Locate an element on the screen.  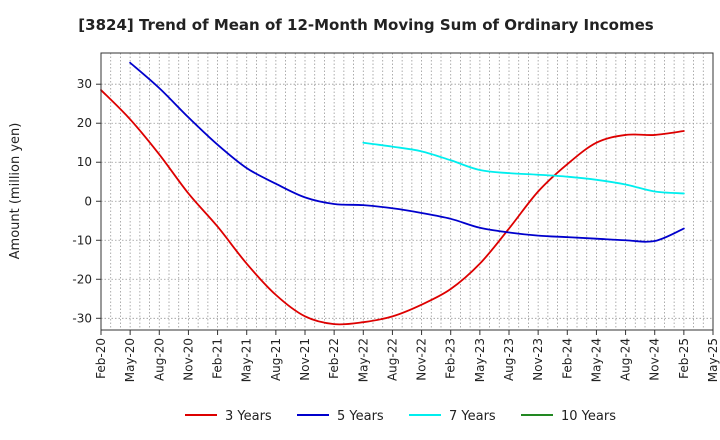
legend-item-3-years: 3 Years is located at coordinates (228, 416).